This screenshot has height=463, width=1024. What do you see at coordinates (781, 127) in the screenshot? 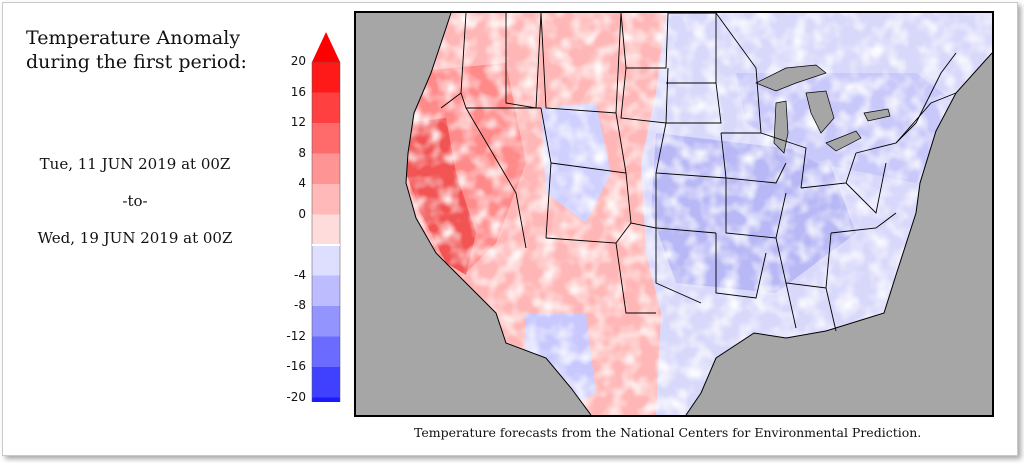
I see `lake-michigan` at bounding box center [781, 127].